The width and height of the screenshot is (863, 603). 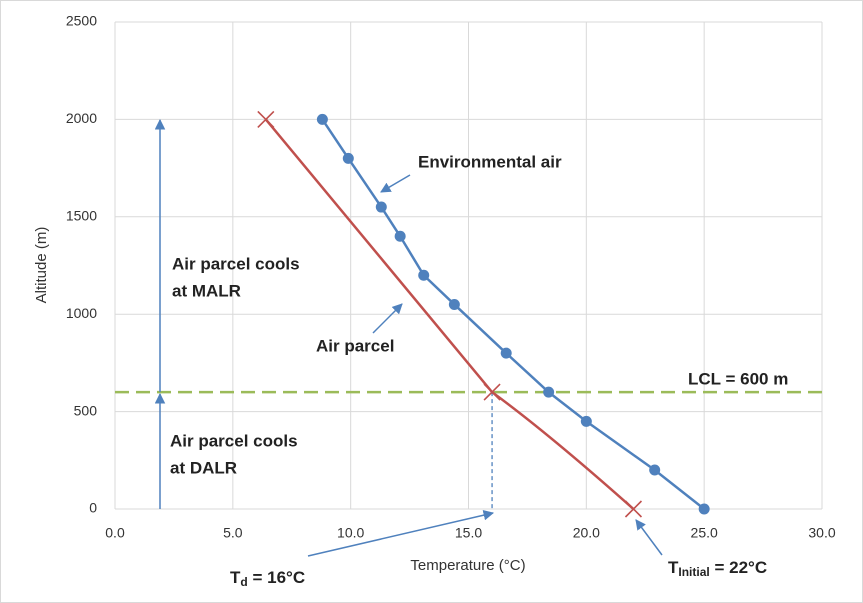 I want to click on parcel-label: Air parcel, so click(x=355, y=345).